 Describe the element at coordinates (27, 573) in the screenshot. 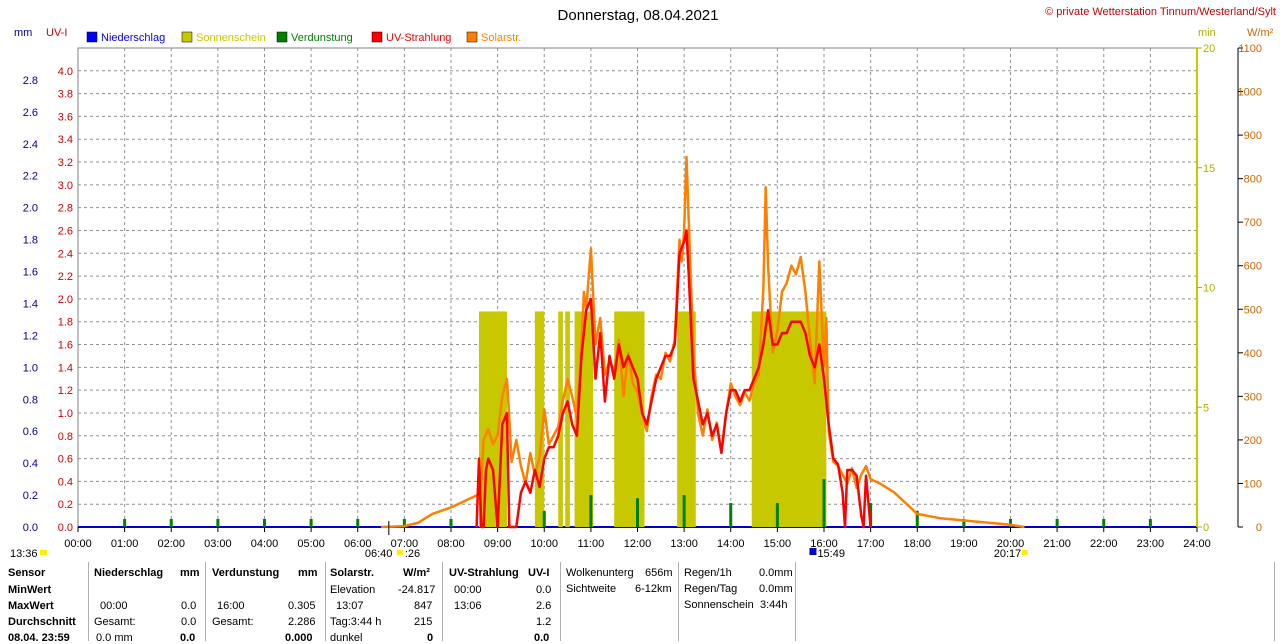

I see `stats-sensor-header: Sensor` at that location.